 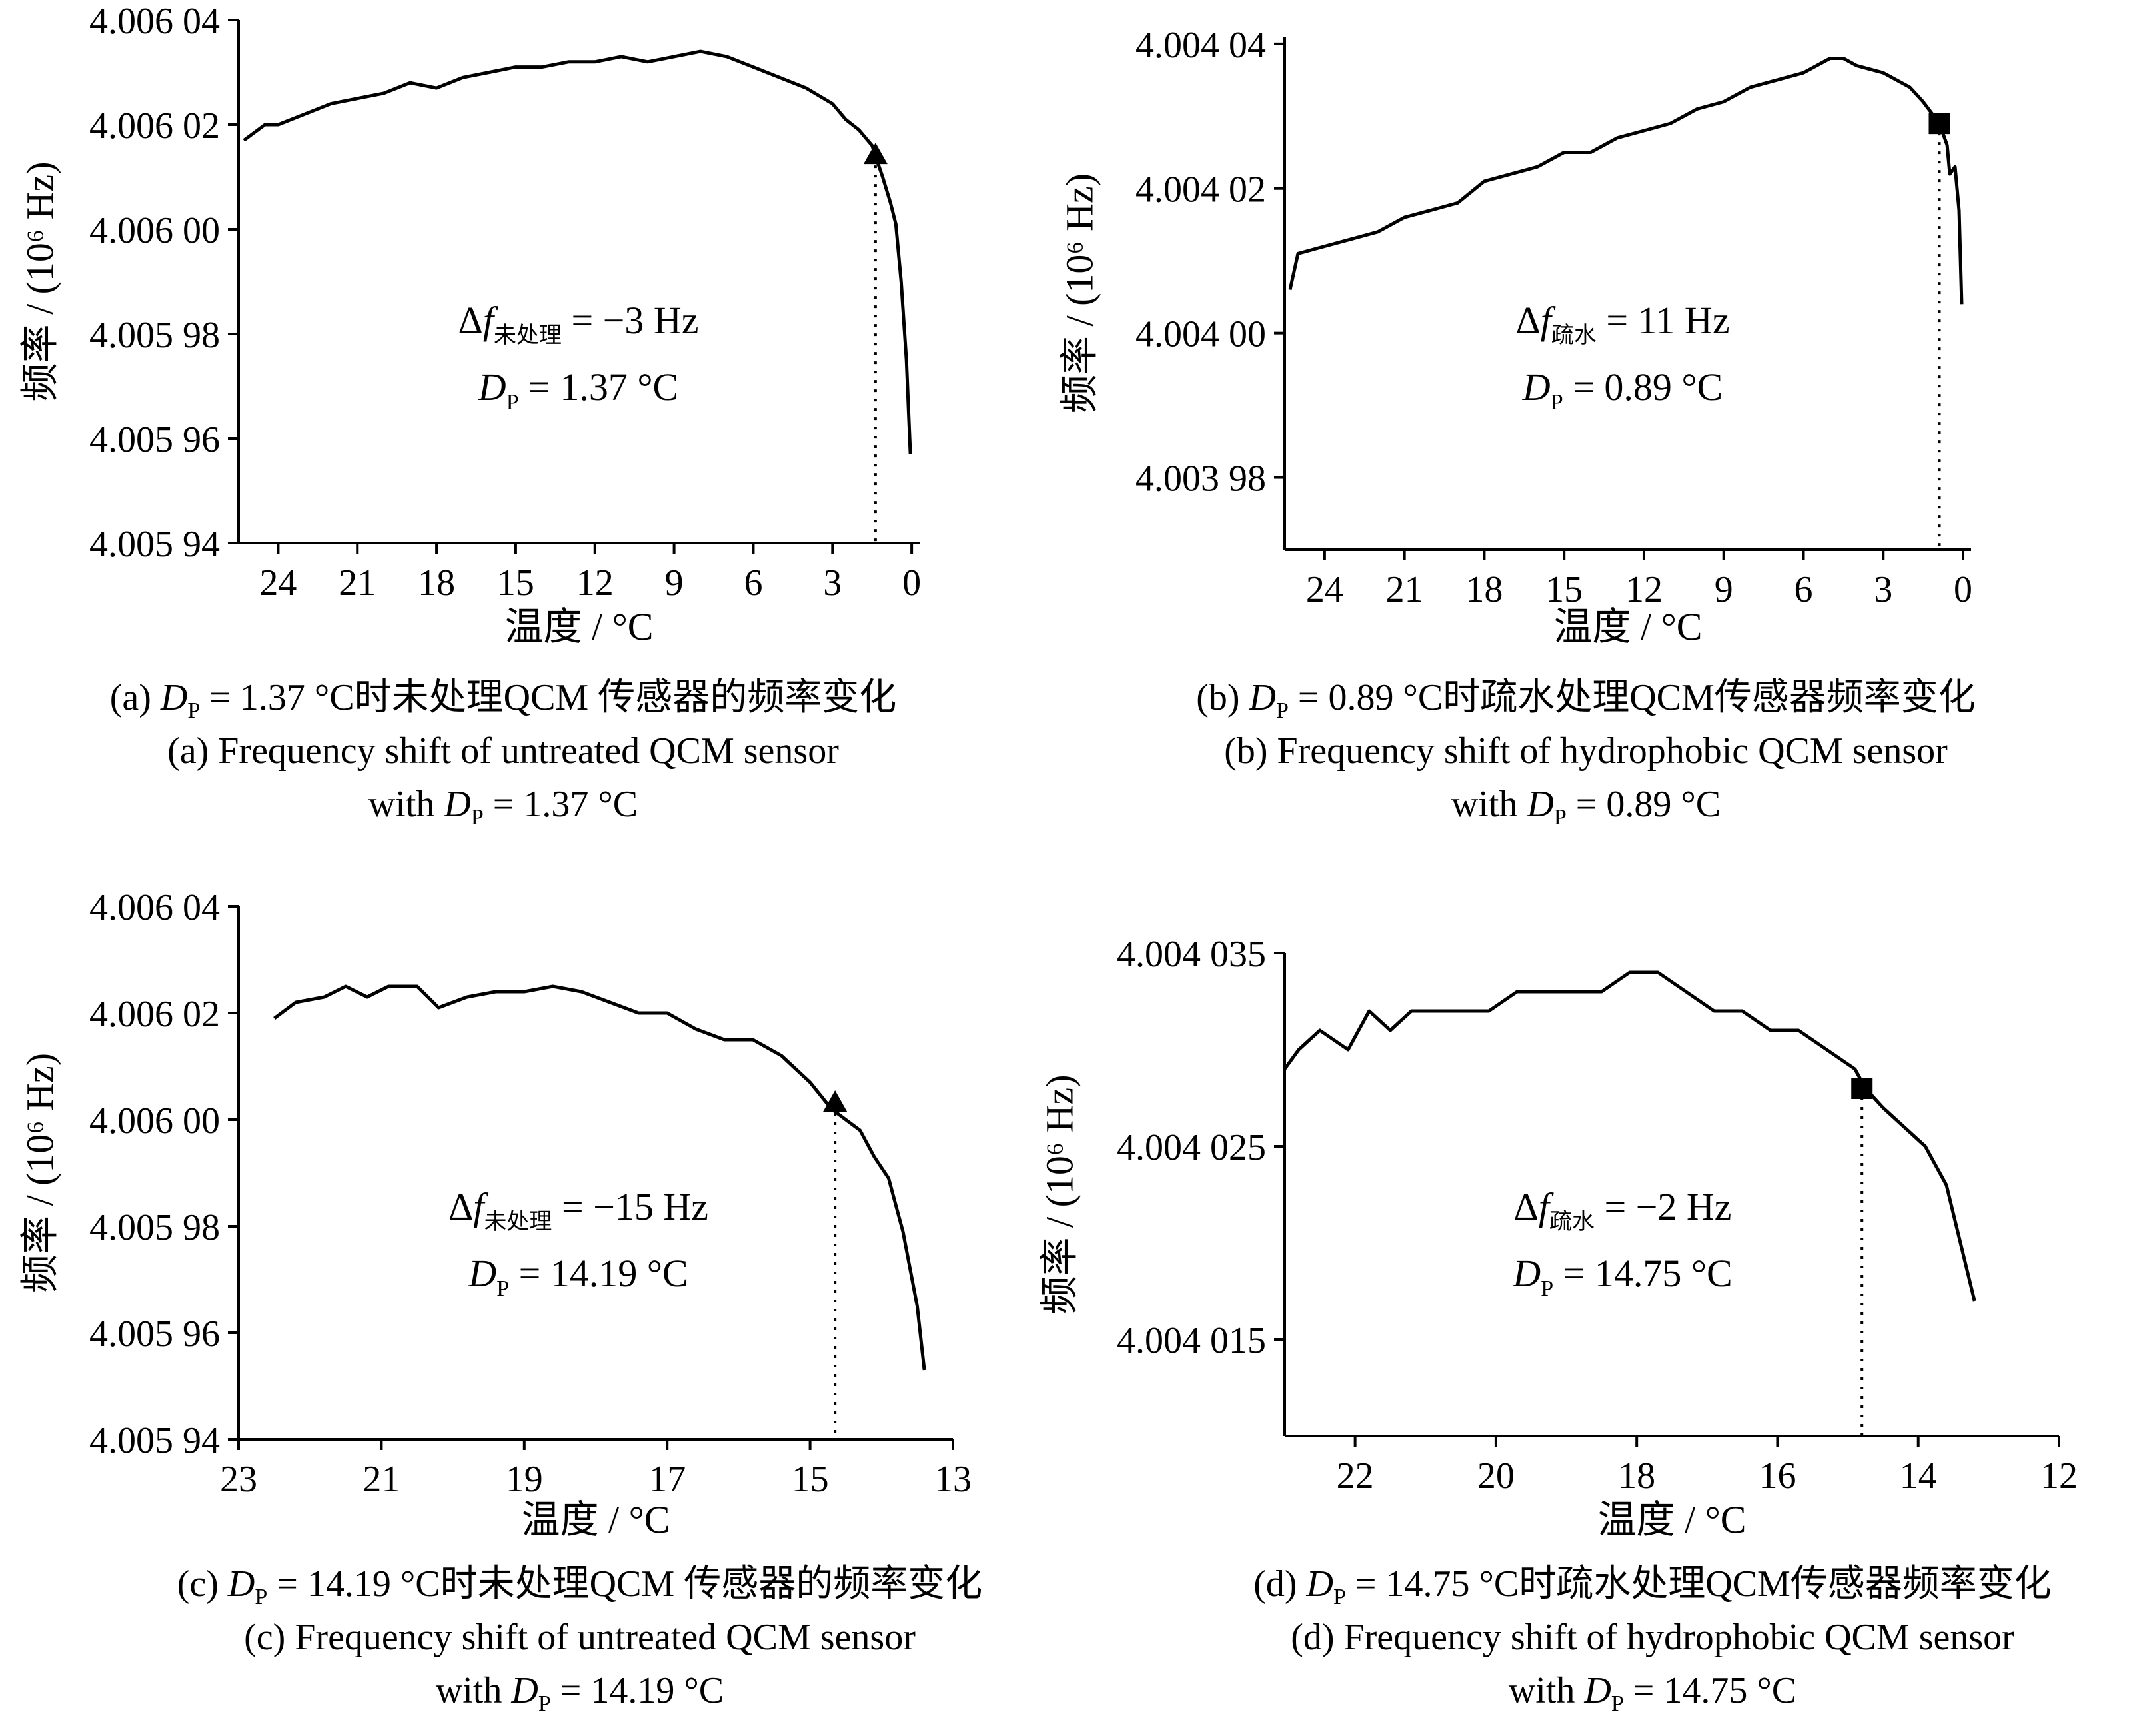 What do you see at coordinates (1191, 1147) in the screenshot?
I see `y-tick-label: 4.004 025` at bounding box center [1191, 1147].